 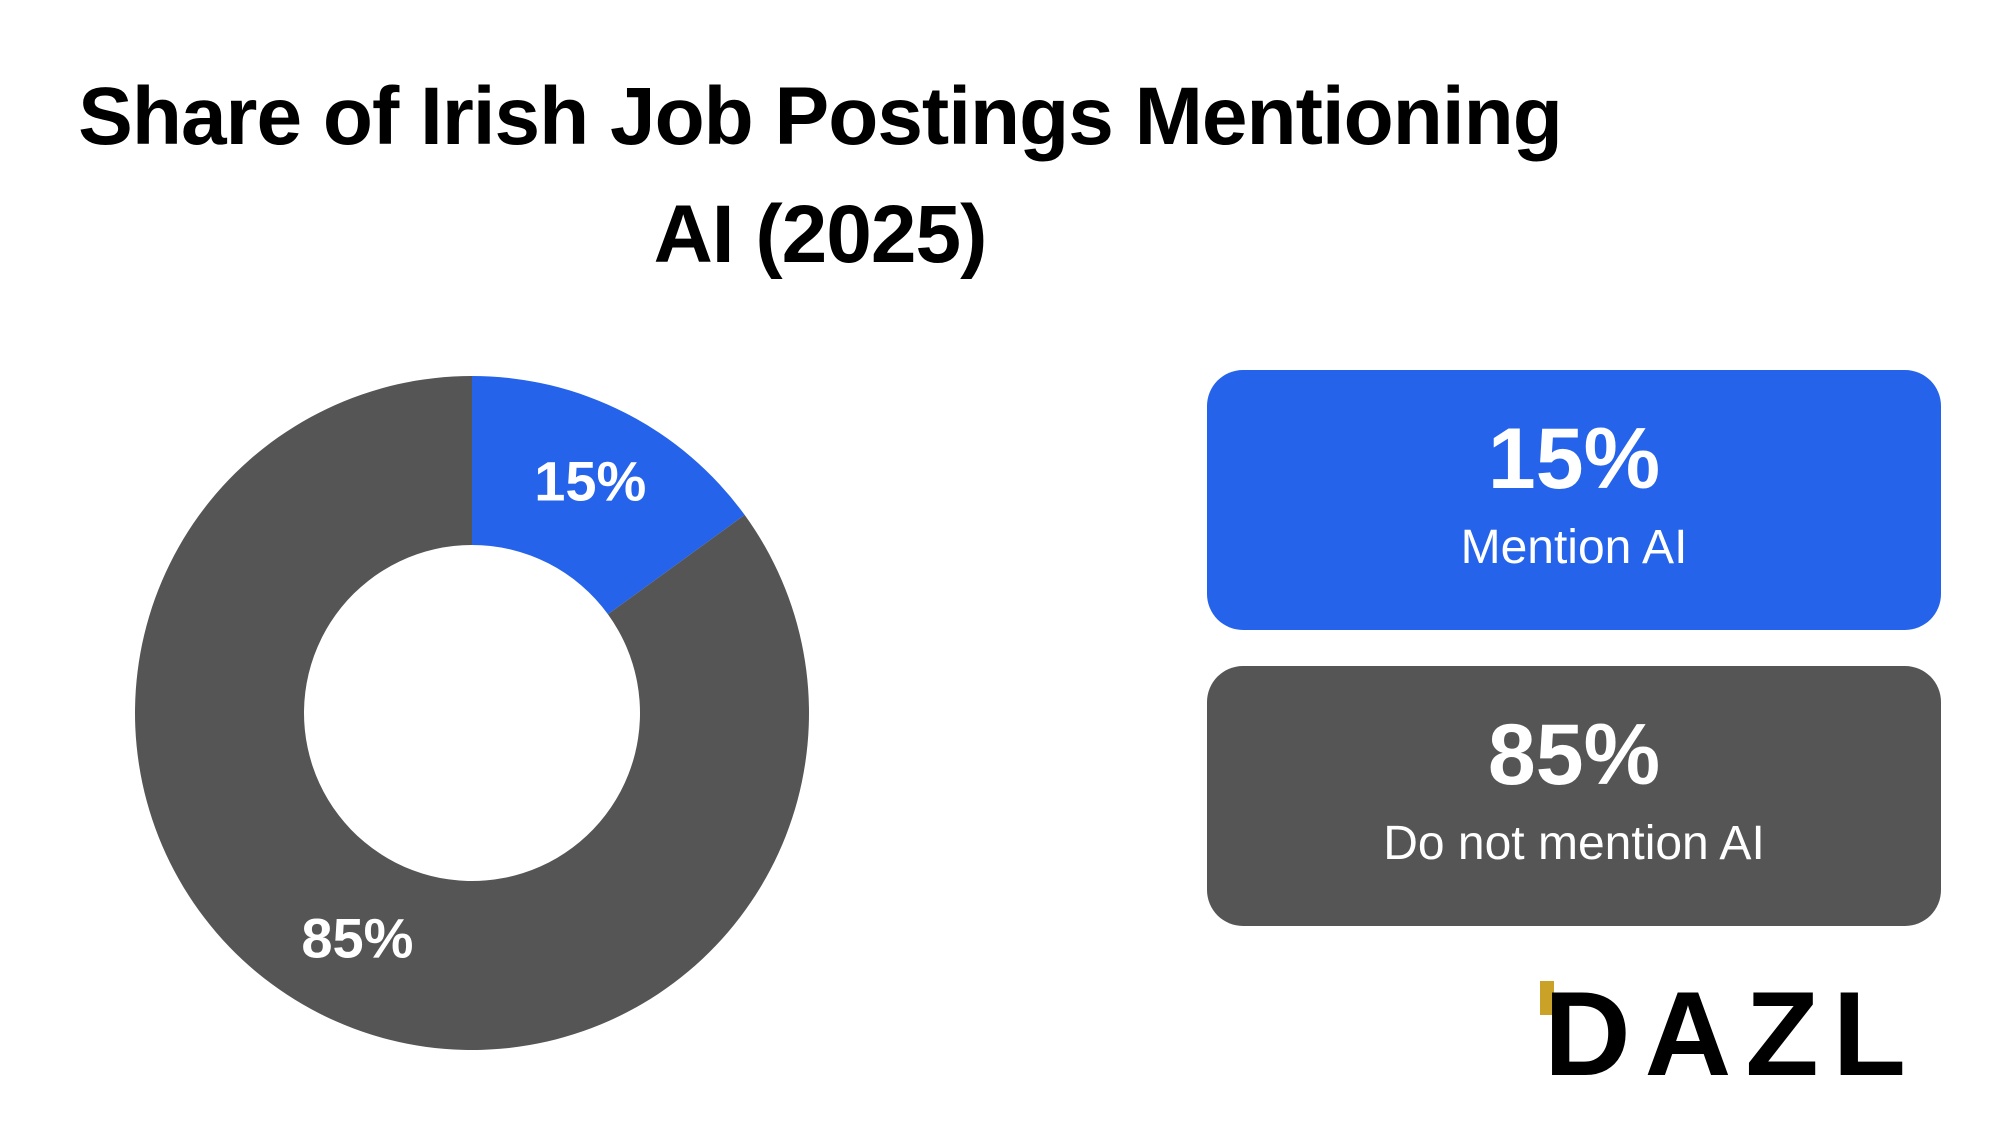 I want to click on dazl-logo: DAZL, so click(x=1730, y=1030).